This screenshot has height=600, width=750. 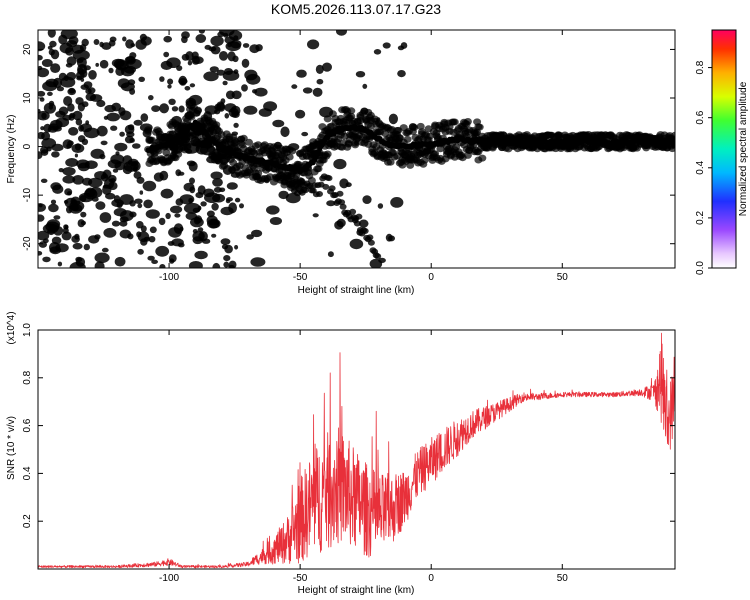 I want to click on x-tick-label: -50, so click(x=300, y=578).